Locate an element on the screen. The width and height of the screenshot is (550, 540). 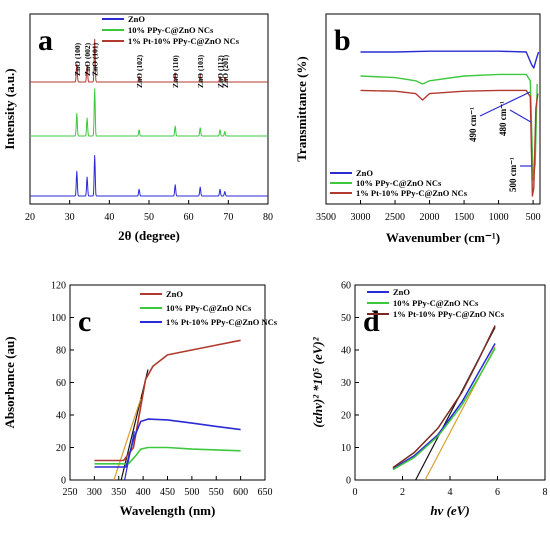
panel-b-xtick-label: 2000 is located at coordinates (430, 217).